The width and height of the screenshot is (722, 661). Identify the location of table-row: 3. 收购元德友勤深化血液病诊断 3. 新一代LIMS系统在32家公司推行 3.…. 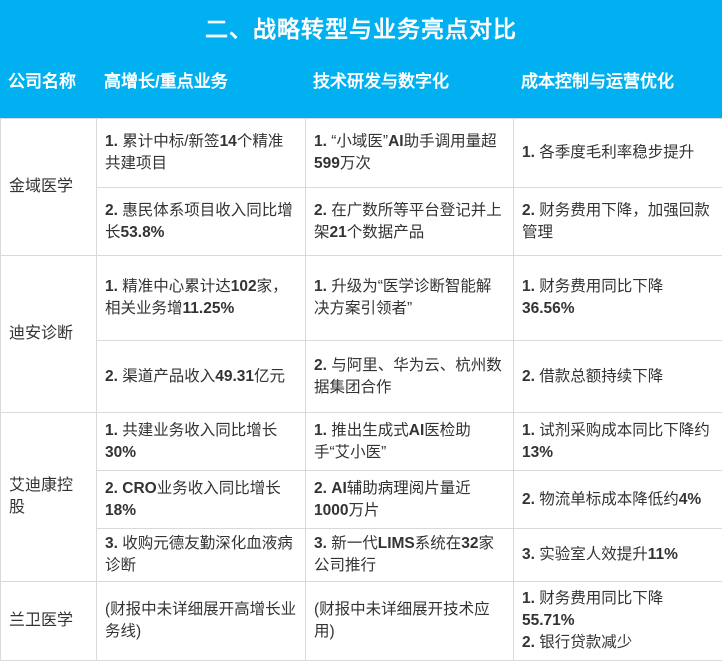
(361, 555).